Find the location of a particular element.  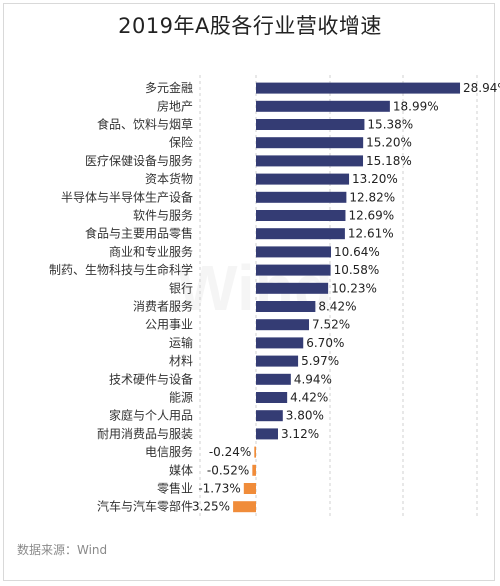

category-label: 电信服务 is located at coordinates (169, 451).